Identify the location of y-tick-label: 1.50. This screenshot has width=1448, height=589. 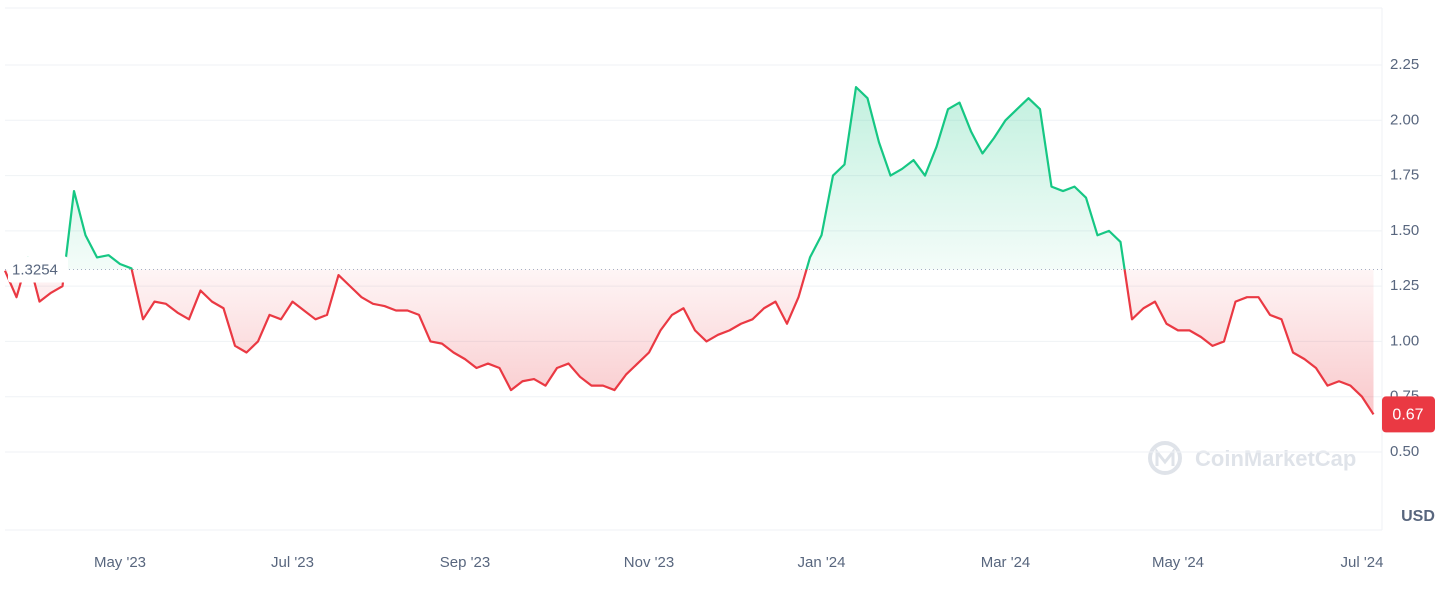
(1404, 230).